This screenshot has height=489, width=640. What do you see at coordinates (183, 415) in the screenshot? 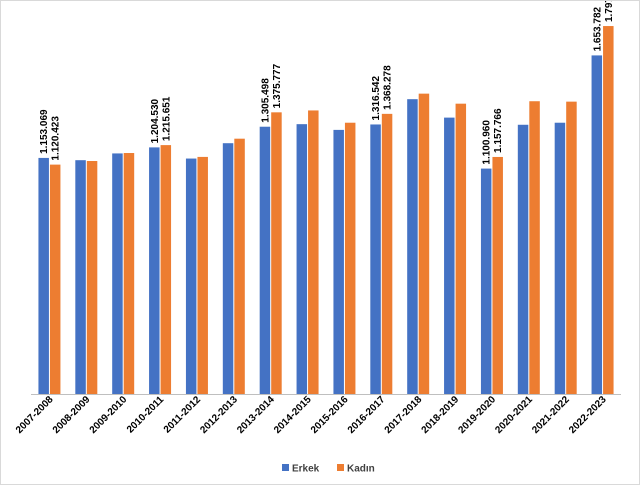
I see `x-tick-label-2011-2012: 2011-2012` at bounding box center [183, 415].